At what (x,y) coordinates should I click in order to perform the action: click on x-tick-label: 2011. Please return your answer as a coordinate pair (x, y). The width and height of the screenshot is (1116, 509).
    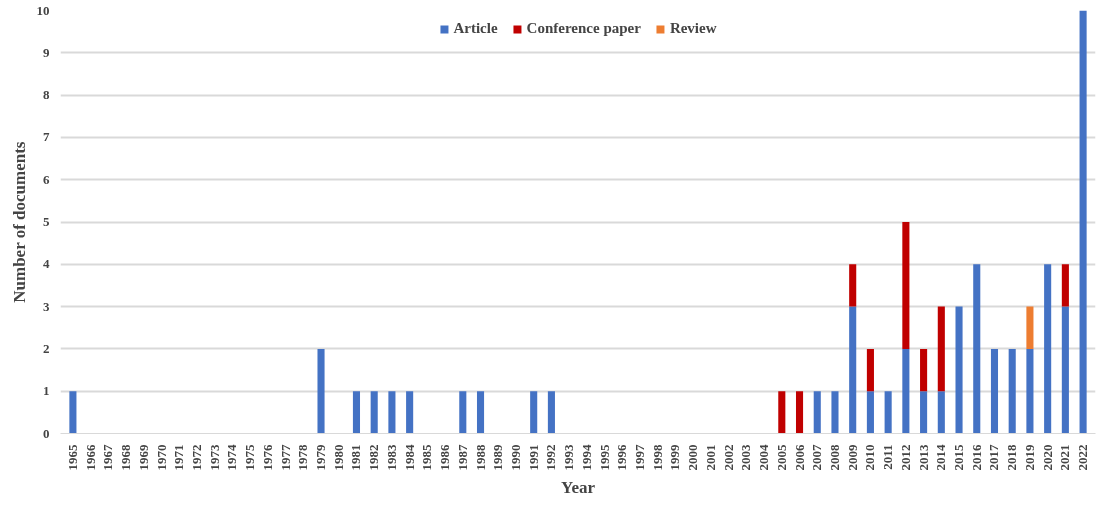
    Looking at the image, I should click on (888, 457).